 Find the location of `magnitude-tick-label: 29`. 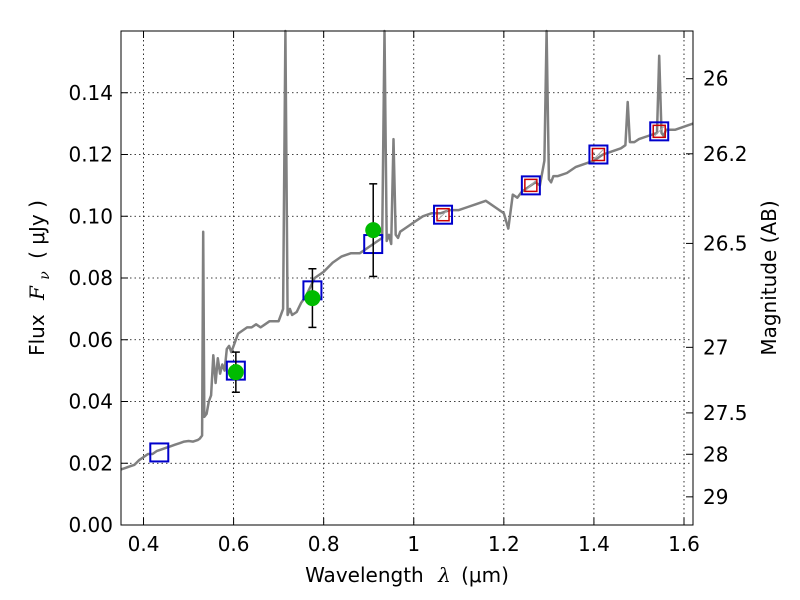

magnitude-tick-label: 29 is located at coordinates (715, 497).